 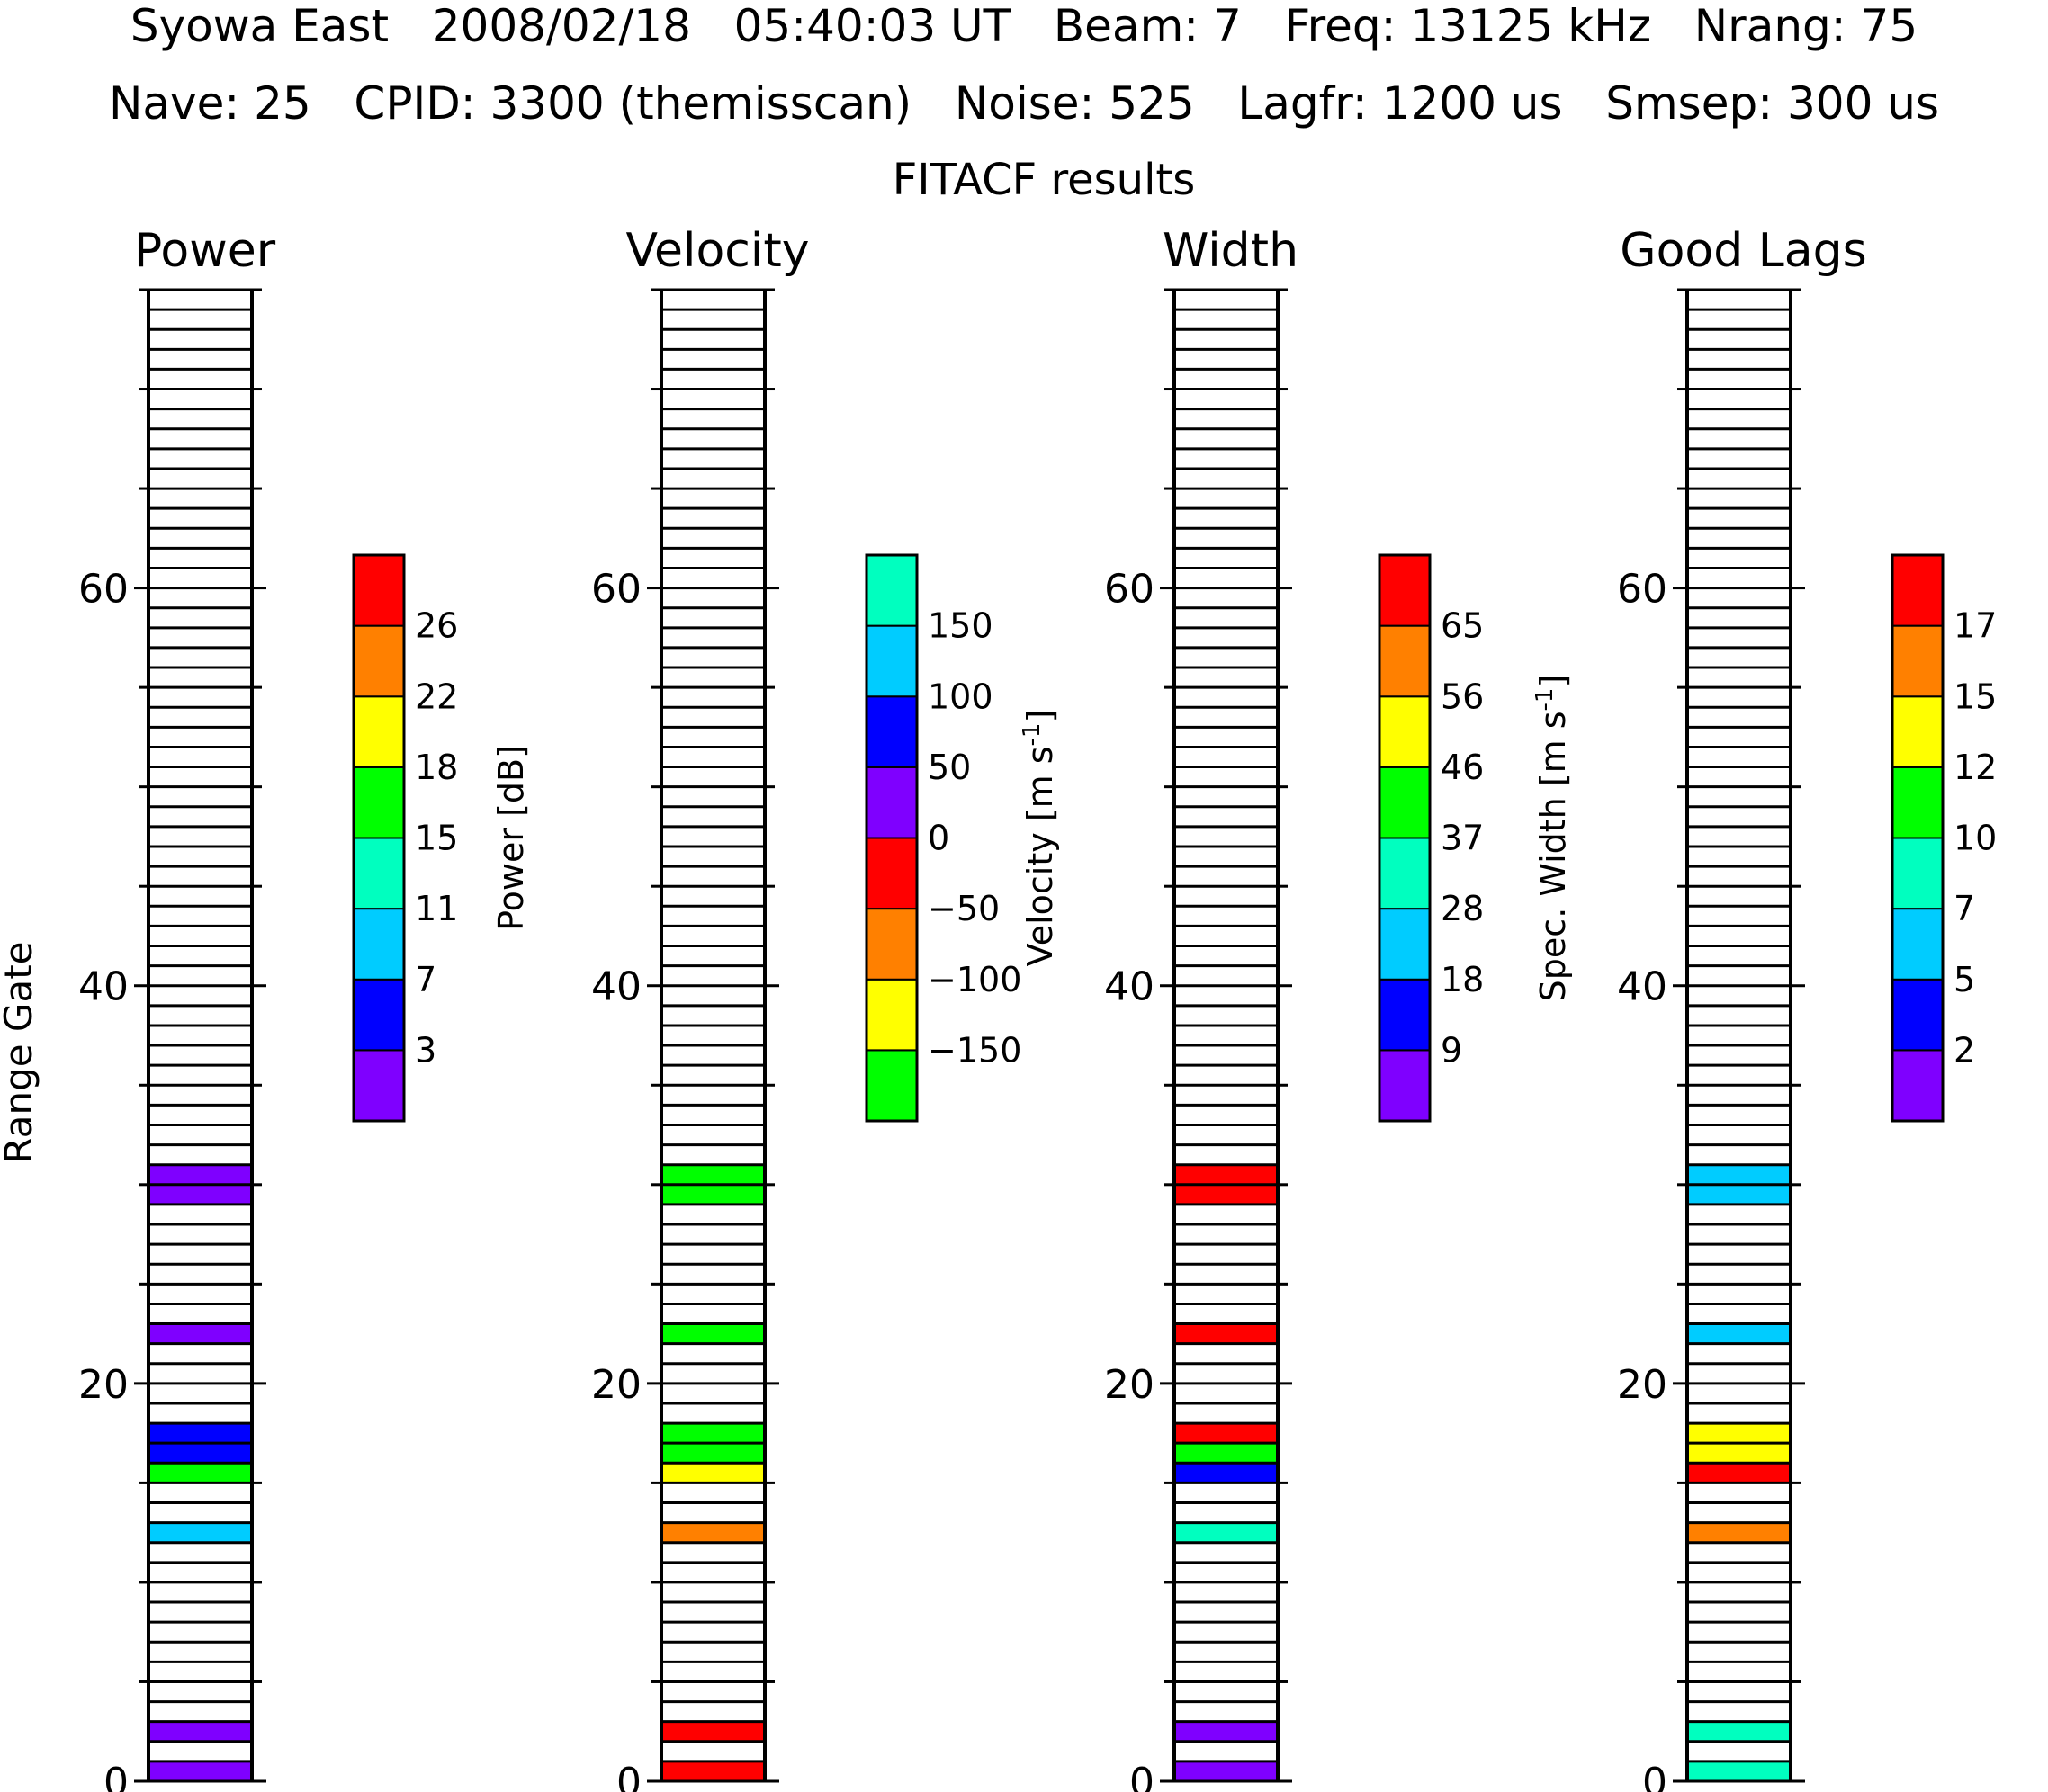 What do you see at coordinates (511, 838) in the screenshot?
I see `colorbar-label: Power [dB]` at bounding box center [511, 838].